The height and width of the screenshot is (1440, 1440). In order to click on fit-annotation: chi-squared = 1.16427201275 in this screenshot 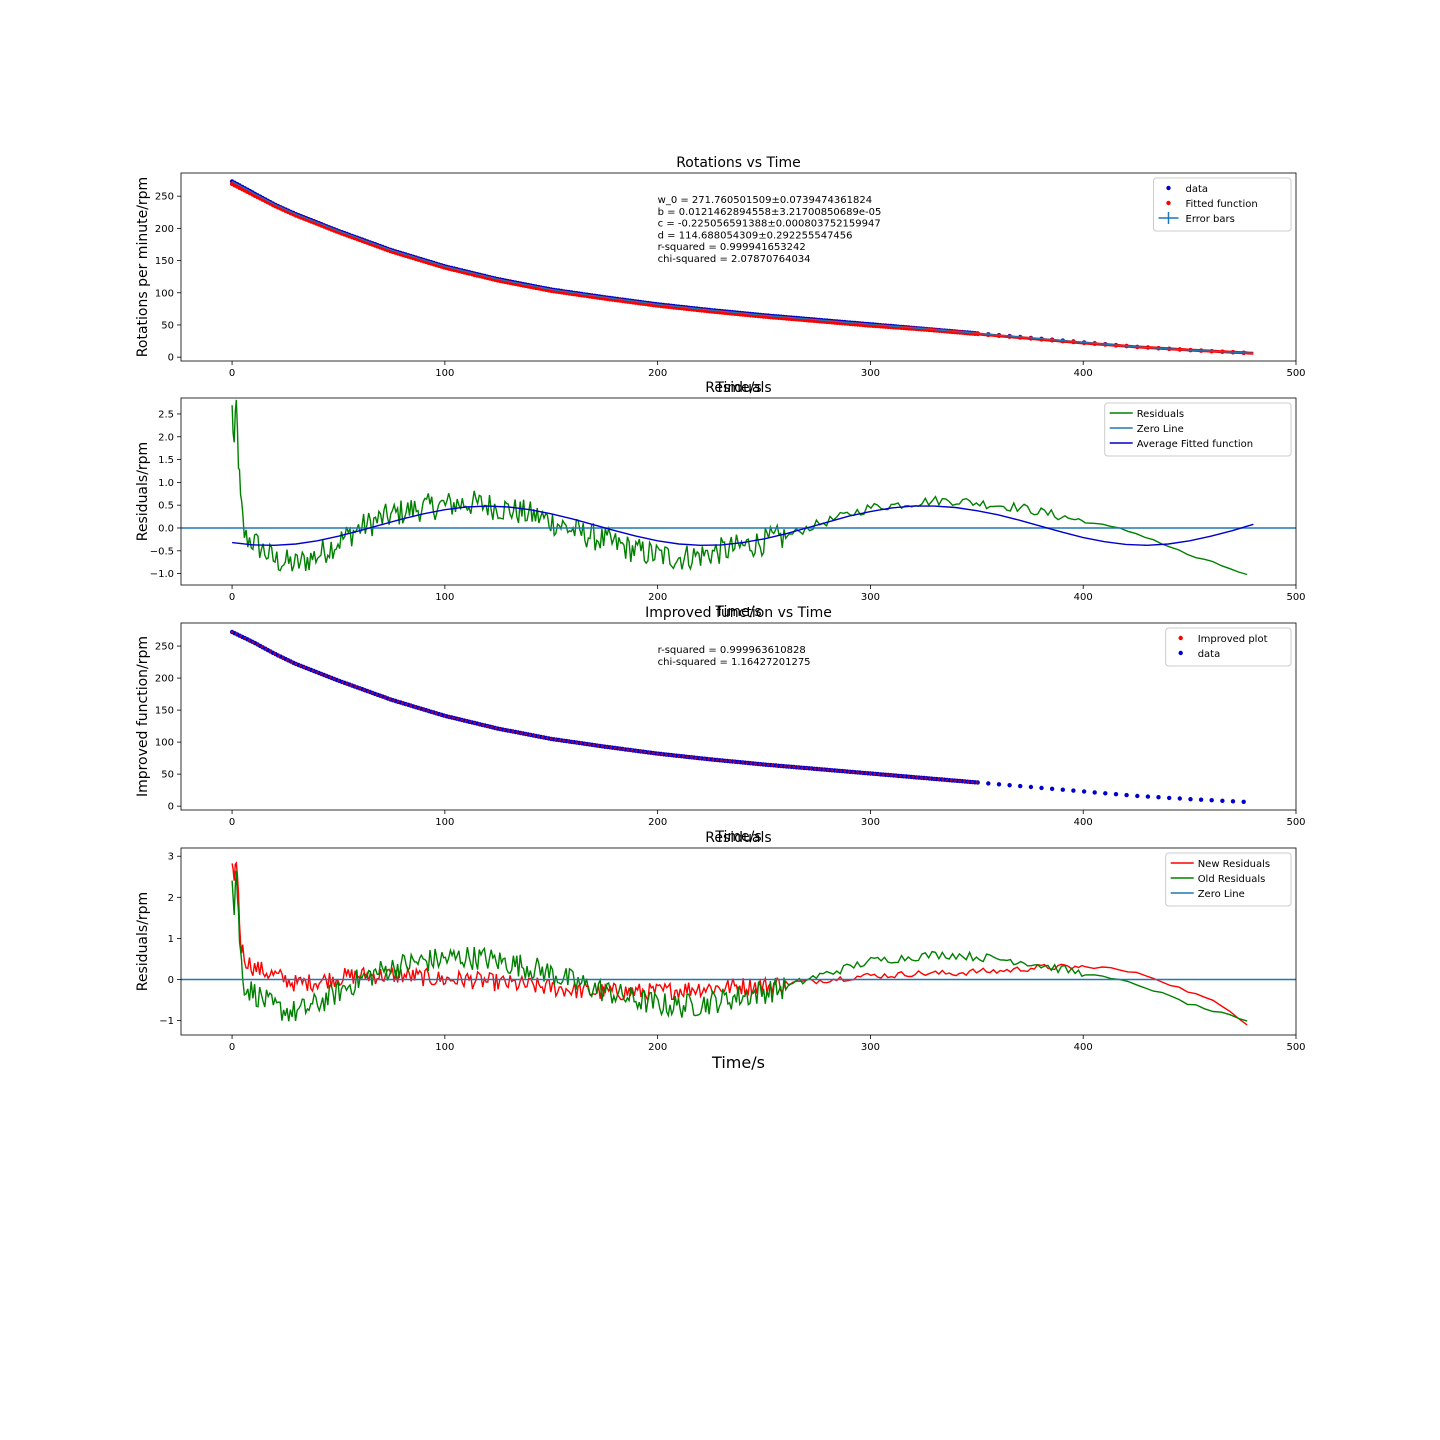, I will do `click(734, 662)`.